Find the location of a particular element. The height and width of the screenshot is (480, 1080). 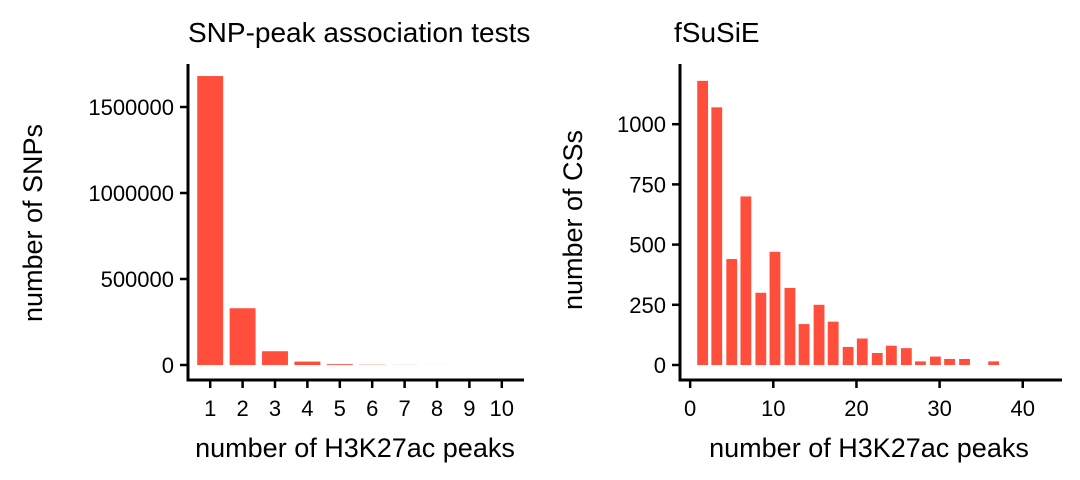

y-axis-label: number of SNPs is located at coordinates (33, 223).